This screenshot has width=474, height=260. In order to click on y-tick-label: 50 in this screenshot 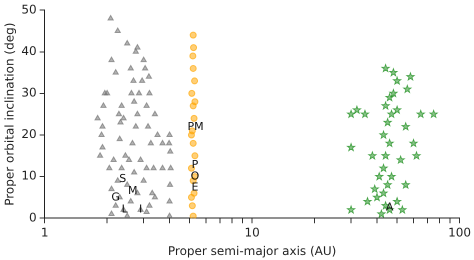, I will do `click(29, 9)`.